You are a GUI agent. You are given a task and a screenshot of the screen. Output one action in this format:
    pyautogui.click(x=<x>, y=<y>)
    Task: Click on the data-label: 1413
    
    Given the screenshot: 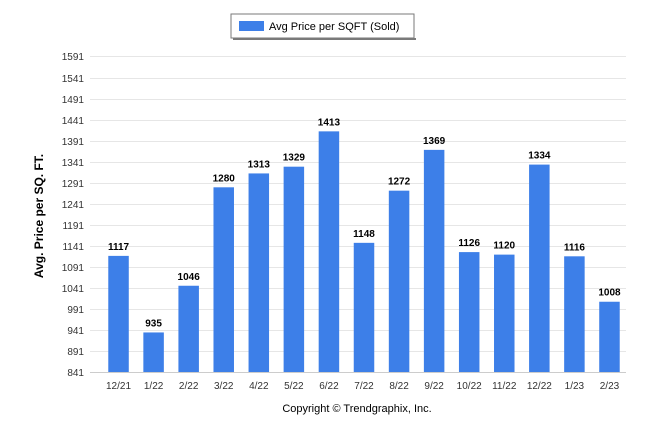 What is the action you would take?
    pyautogui.click(x=329, y=122)
    